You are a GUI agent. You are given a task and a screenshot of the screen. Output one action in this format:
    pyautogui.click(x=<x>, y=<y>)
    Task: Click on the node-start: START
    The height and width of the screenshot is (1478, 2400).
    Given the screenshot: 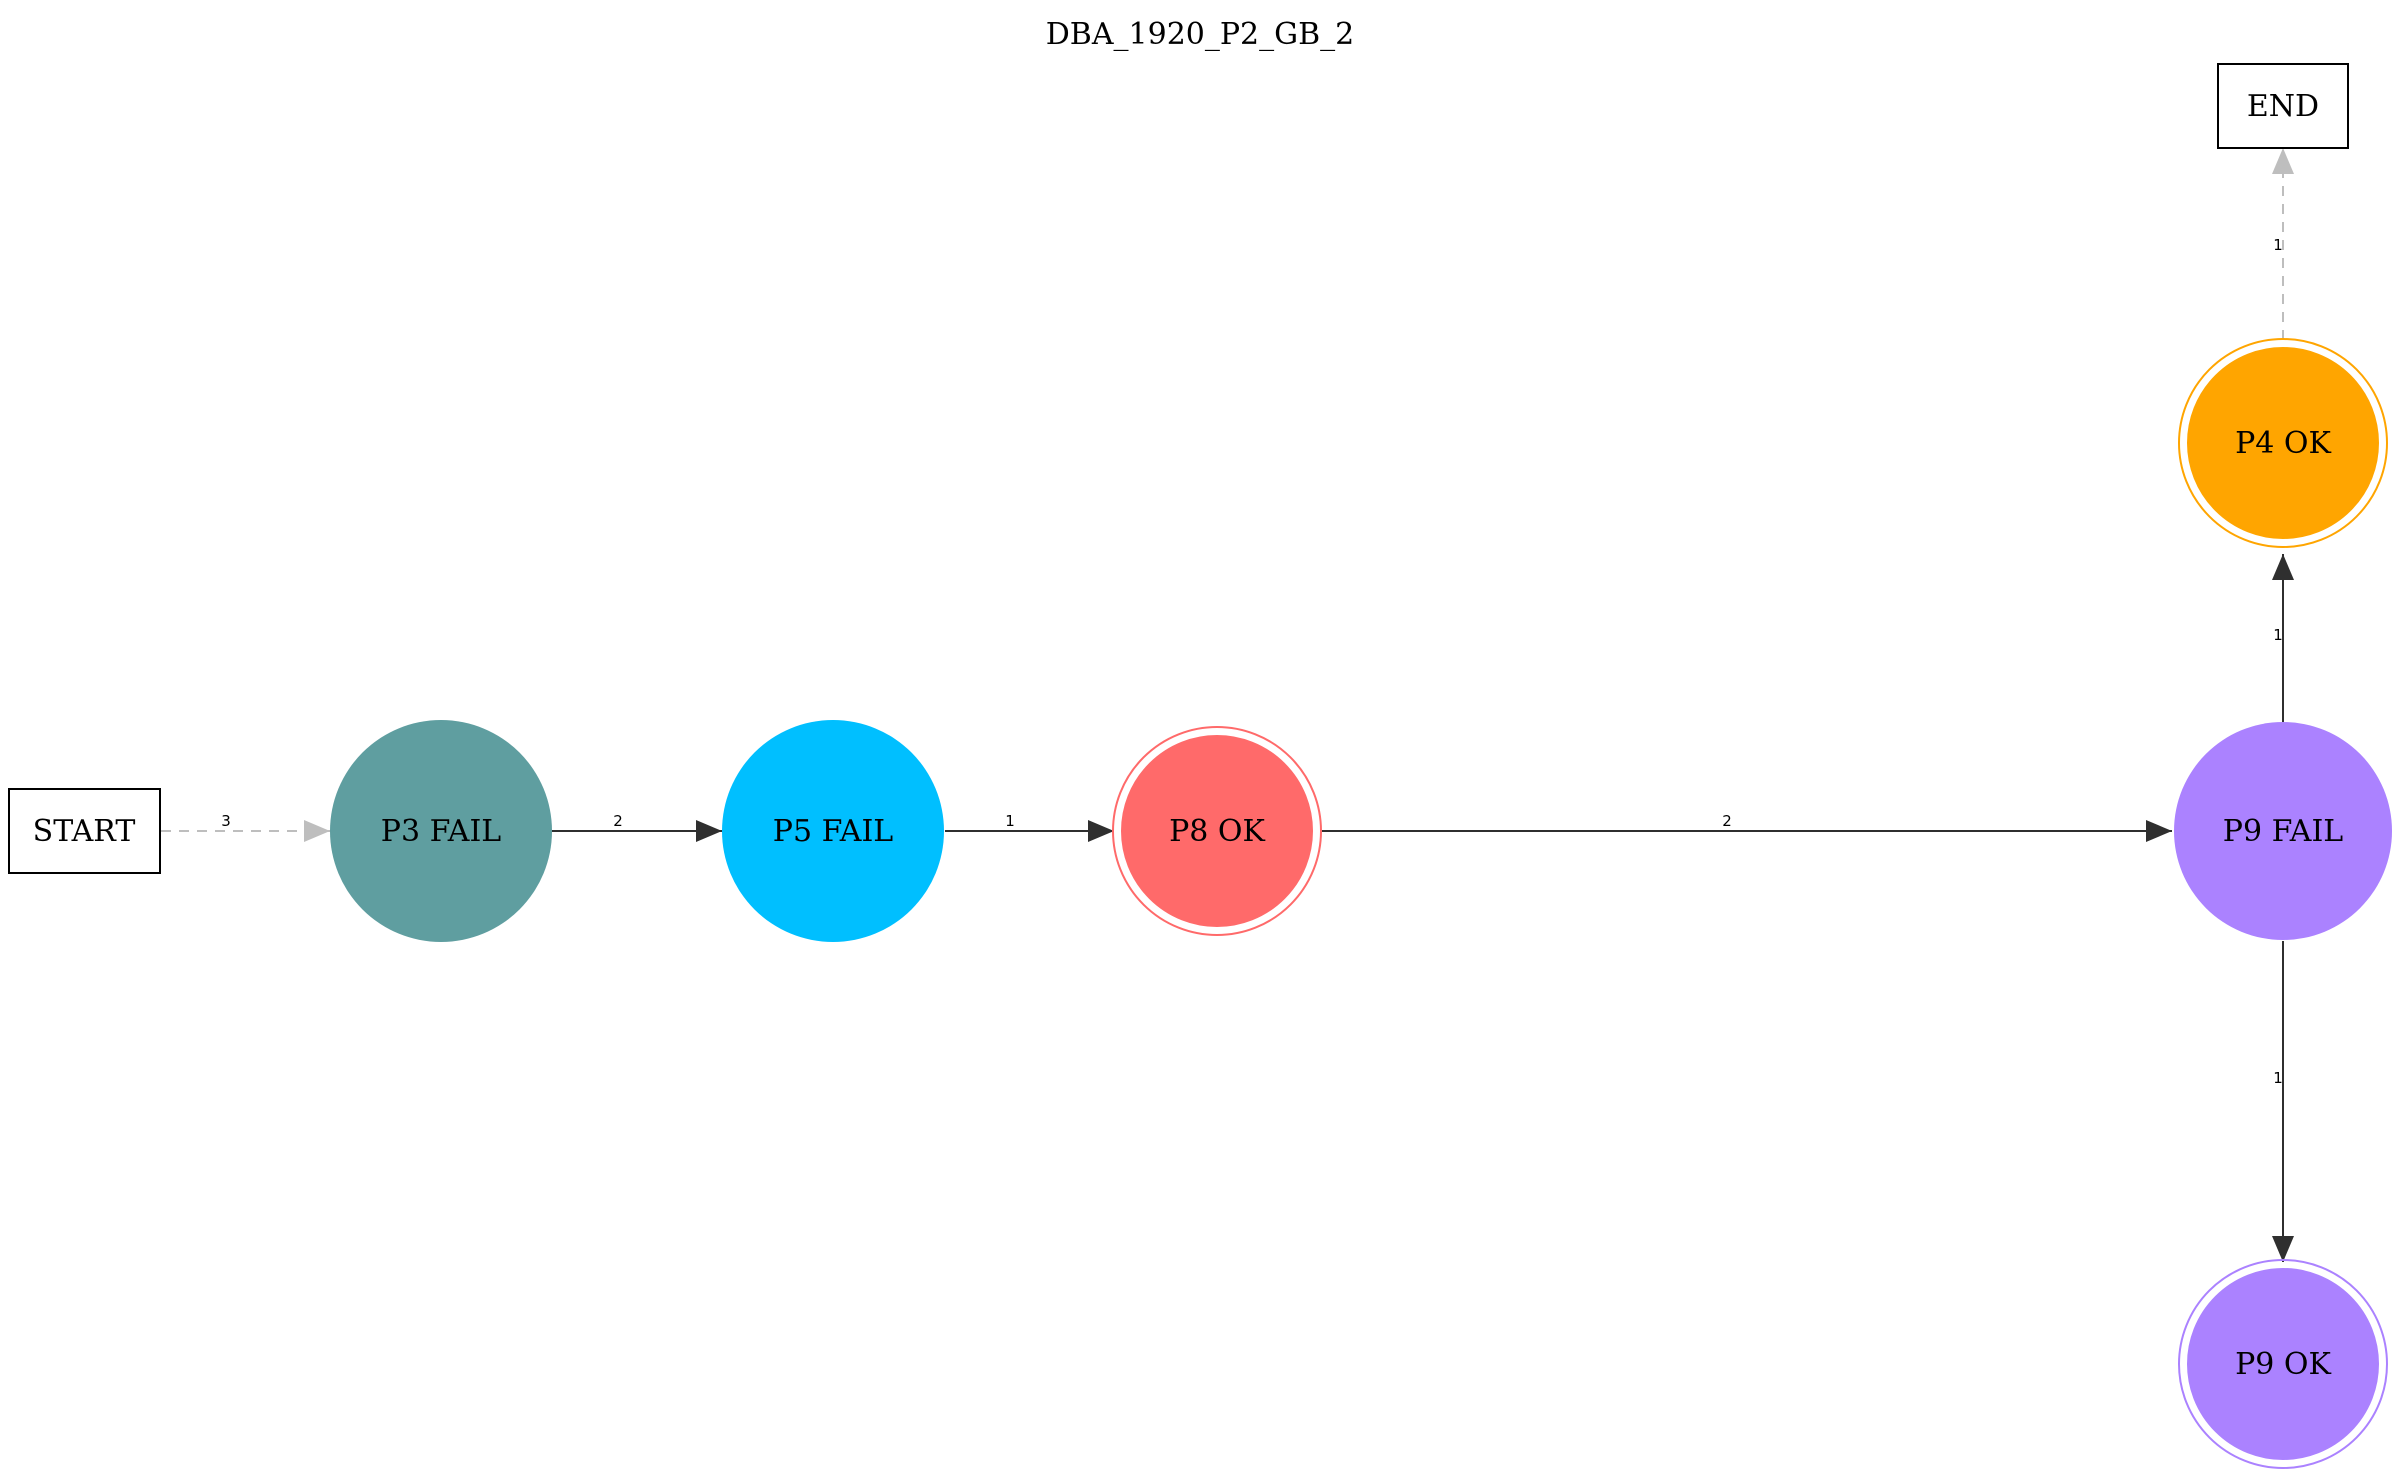 What is the action you would take?
    pyautogui.click(x=84, y=831)
    